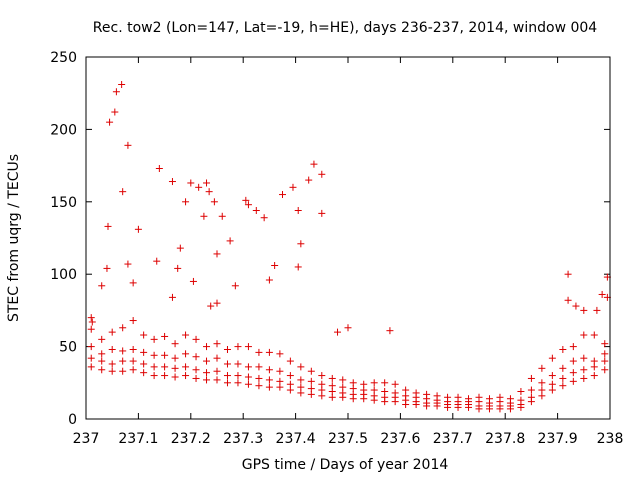 The image size is (640, 480). What do you see at coordinates (453, 439) in the screenshot?
I see `x-tick-label: 237.7` at bounding box center [453, 439].